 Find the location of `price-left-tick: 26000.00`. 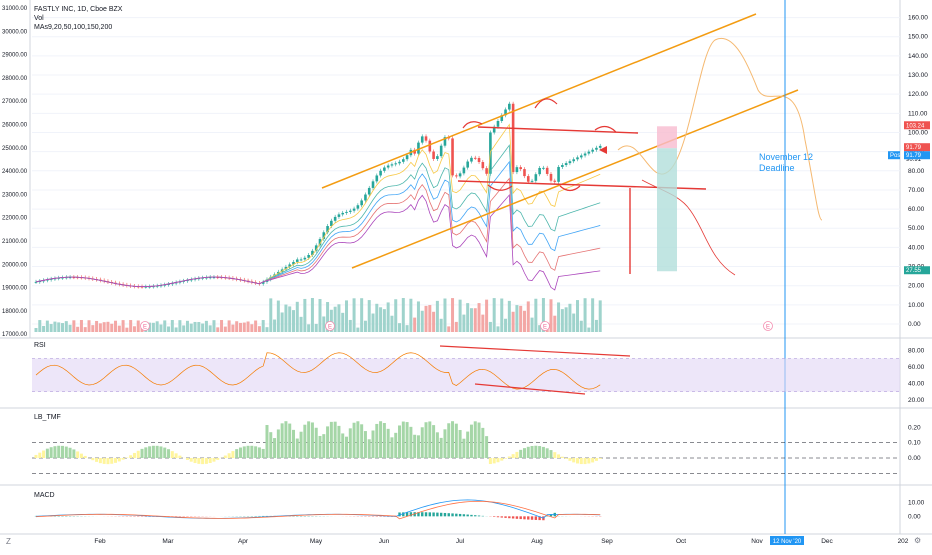

price-left-tick: 26000.00 is located at coordinates (15, 126).